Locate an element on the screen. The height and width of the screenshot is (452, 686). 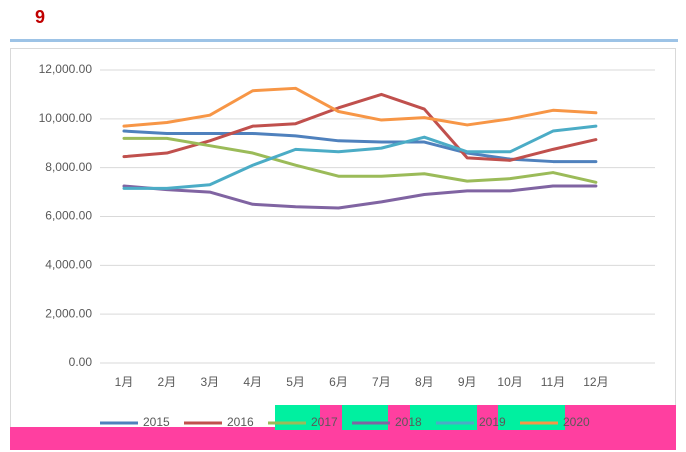
x-tick-label: 2月 is located at coordinates (167, 382).